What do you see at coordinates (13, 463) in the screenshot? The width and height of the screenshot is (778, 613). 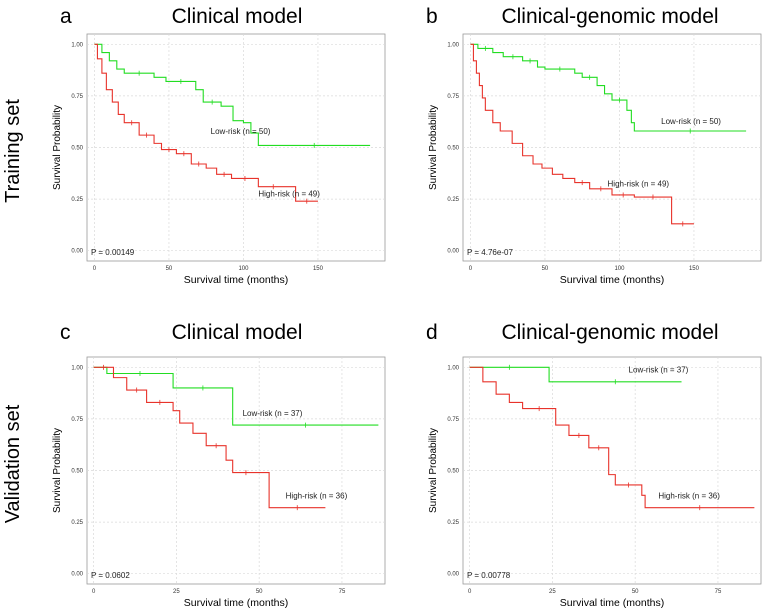 I see `row-label-validation: Validation set` at bounding box center [13, 463].